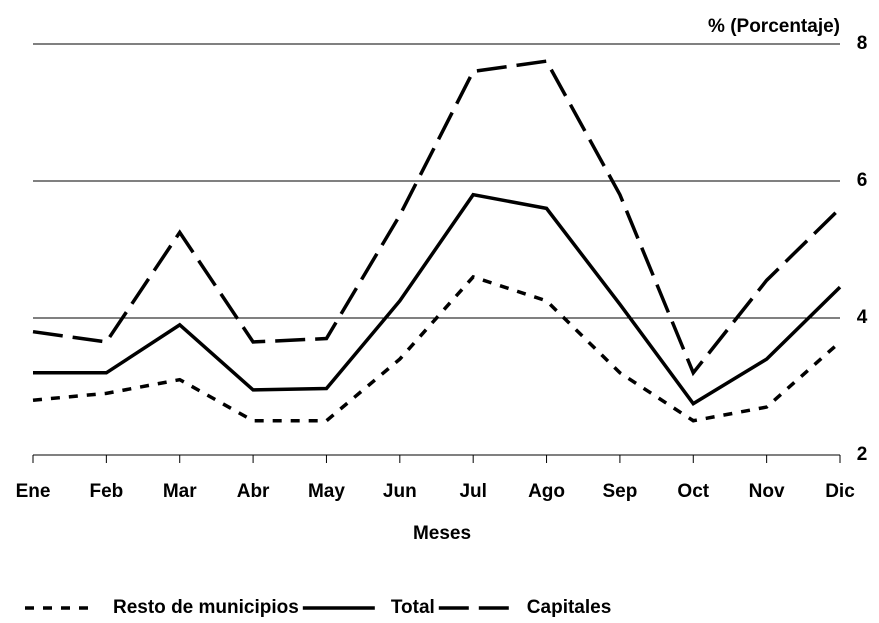 The image size is (879, 623). What do you see at coordinates (413, 607) in the screenshot?
I see `legend-label: Total` at bounding box center [413, 607].